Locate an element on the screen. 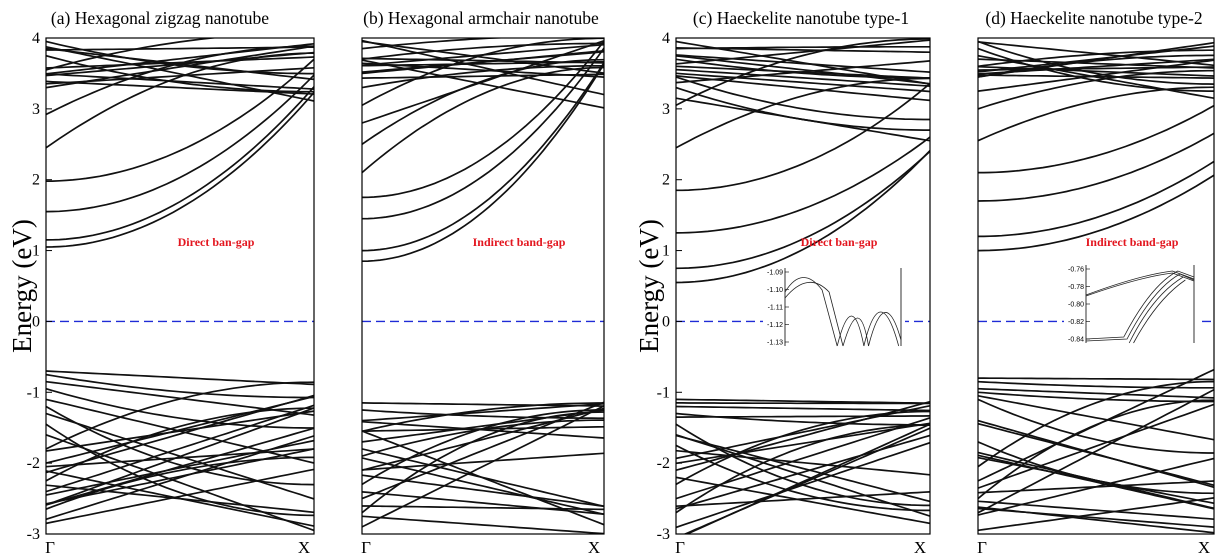 The width and height of the screenshot is (1224, 558). y-tick-label: 2 is located at coordinates (666, 180).